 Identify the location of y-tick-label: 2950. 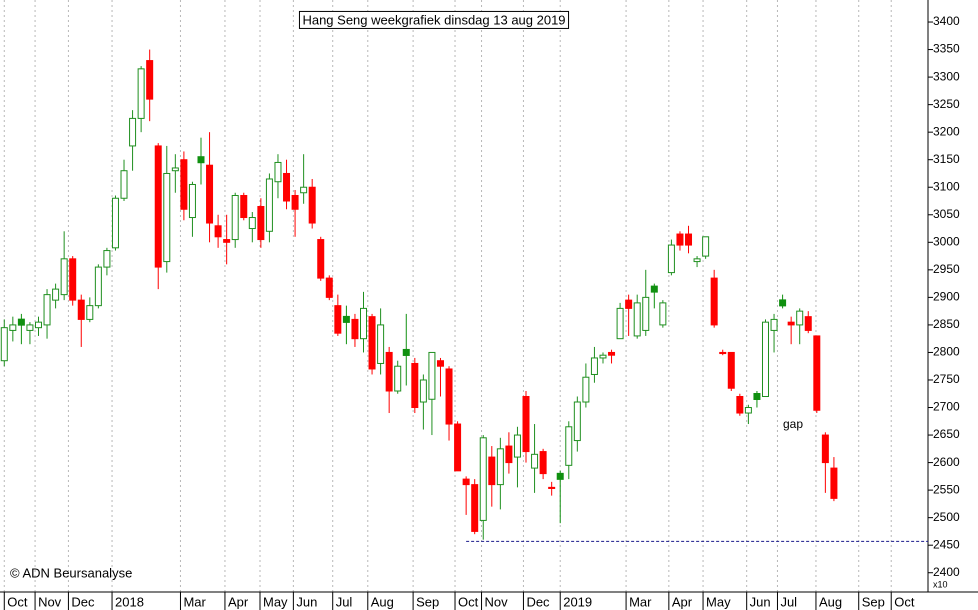
(946, 269).